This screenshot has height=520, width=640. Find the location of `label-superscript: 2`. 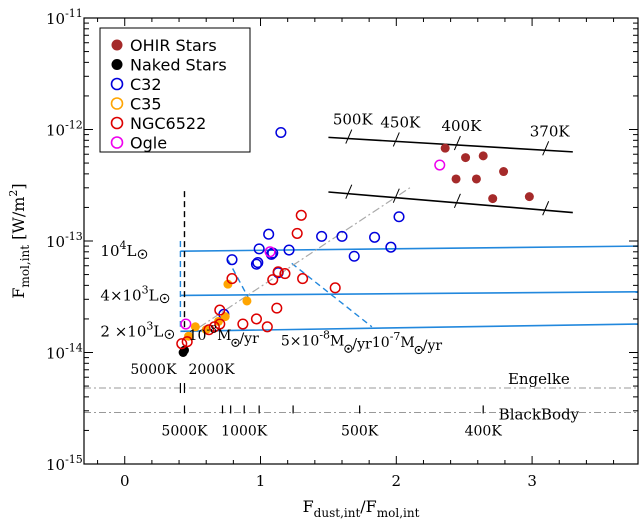

label-superscript: 2 is located at coordinates (13, 193).